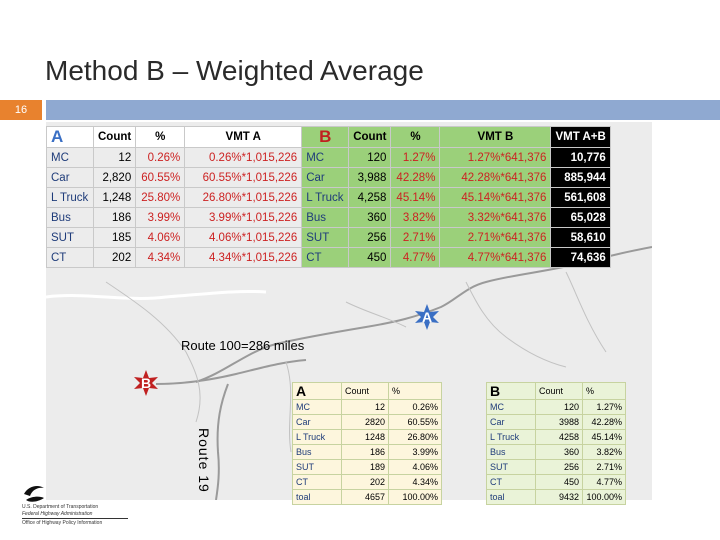  What do you see at coordinates (317, 497) in the screenshot?
I see `row-label: toal` at bounding box center [317, 497].